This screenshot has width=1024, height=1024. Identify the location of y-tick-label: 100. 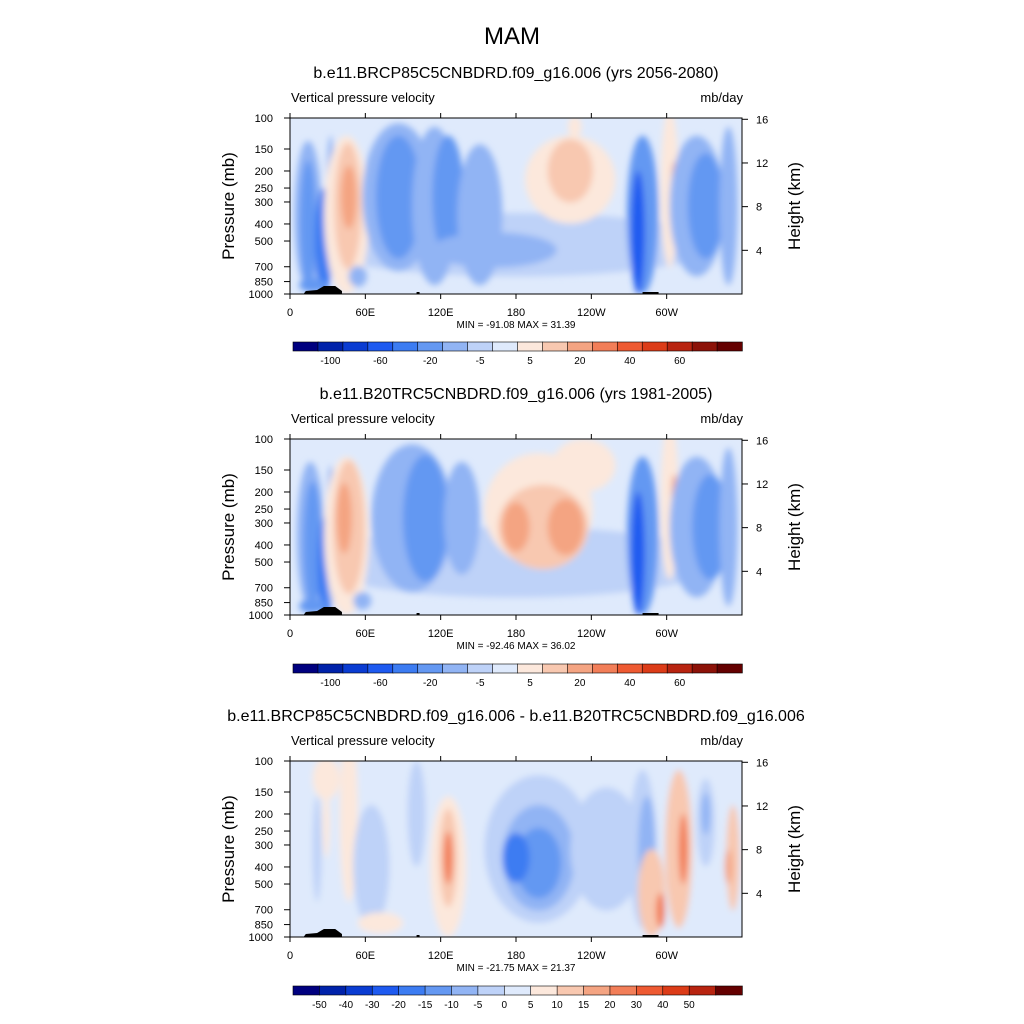
(264, 119).